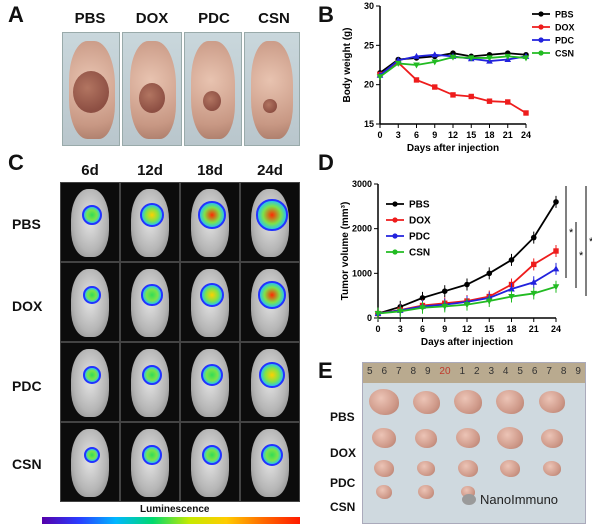 The image size is (599, 526). Describe the element at coordinates (152, 18) in the screenshot. I see `panel-a-label-dox: DOX` at that location.